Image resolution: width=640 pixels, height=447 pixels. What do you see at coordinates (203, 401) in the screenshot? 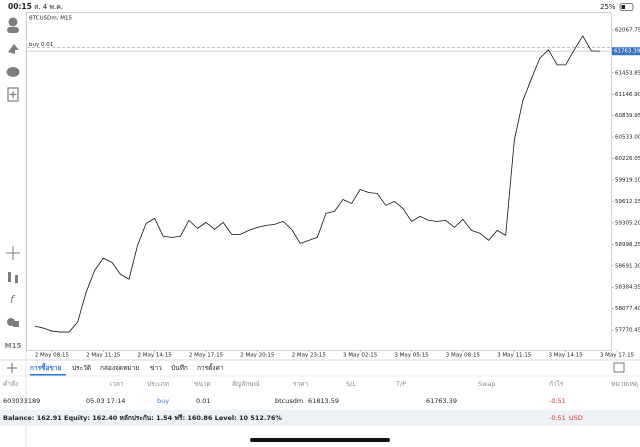
I see `table-cell: 0.01` at bounding box center [203, 401].